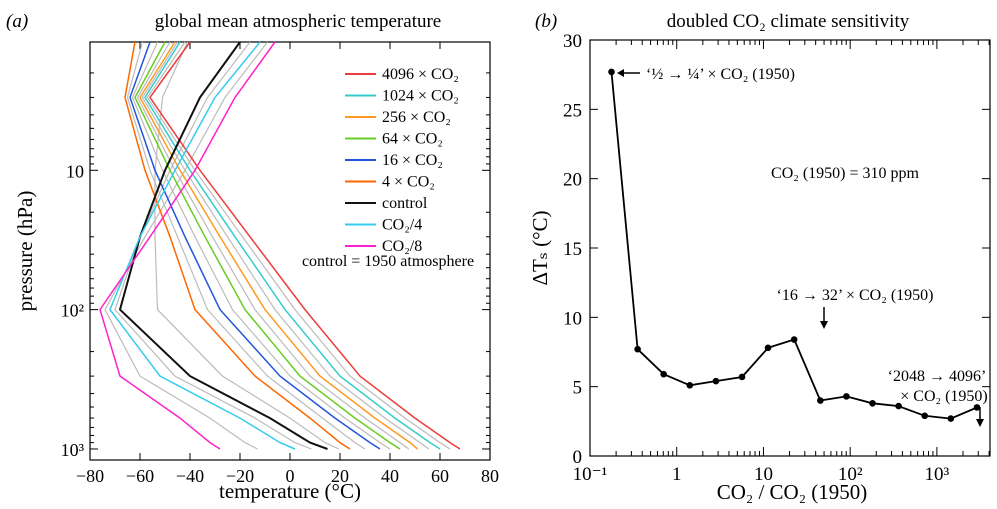 The width and height of the screenshot is (997, 509). Describe the element at coordinates (572, 41) in the screenshot. I see `b-ytick-label: 30` at that location.